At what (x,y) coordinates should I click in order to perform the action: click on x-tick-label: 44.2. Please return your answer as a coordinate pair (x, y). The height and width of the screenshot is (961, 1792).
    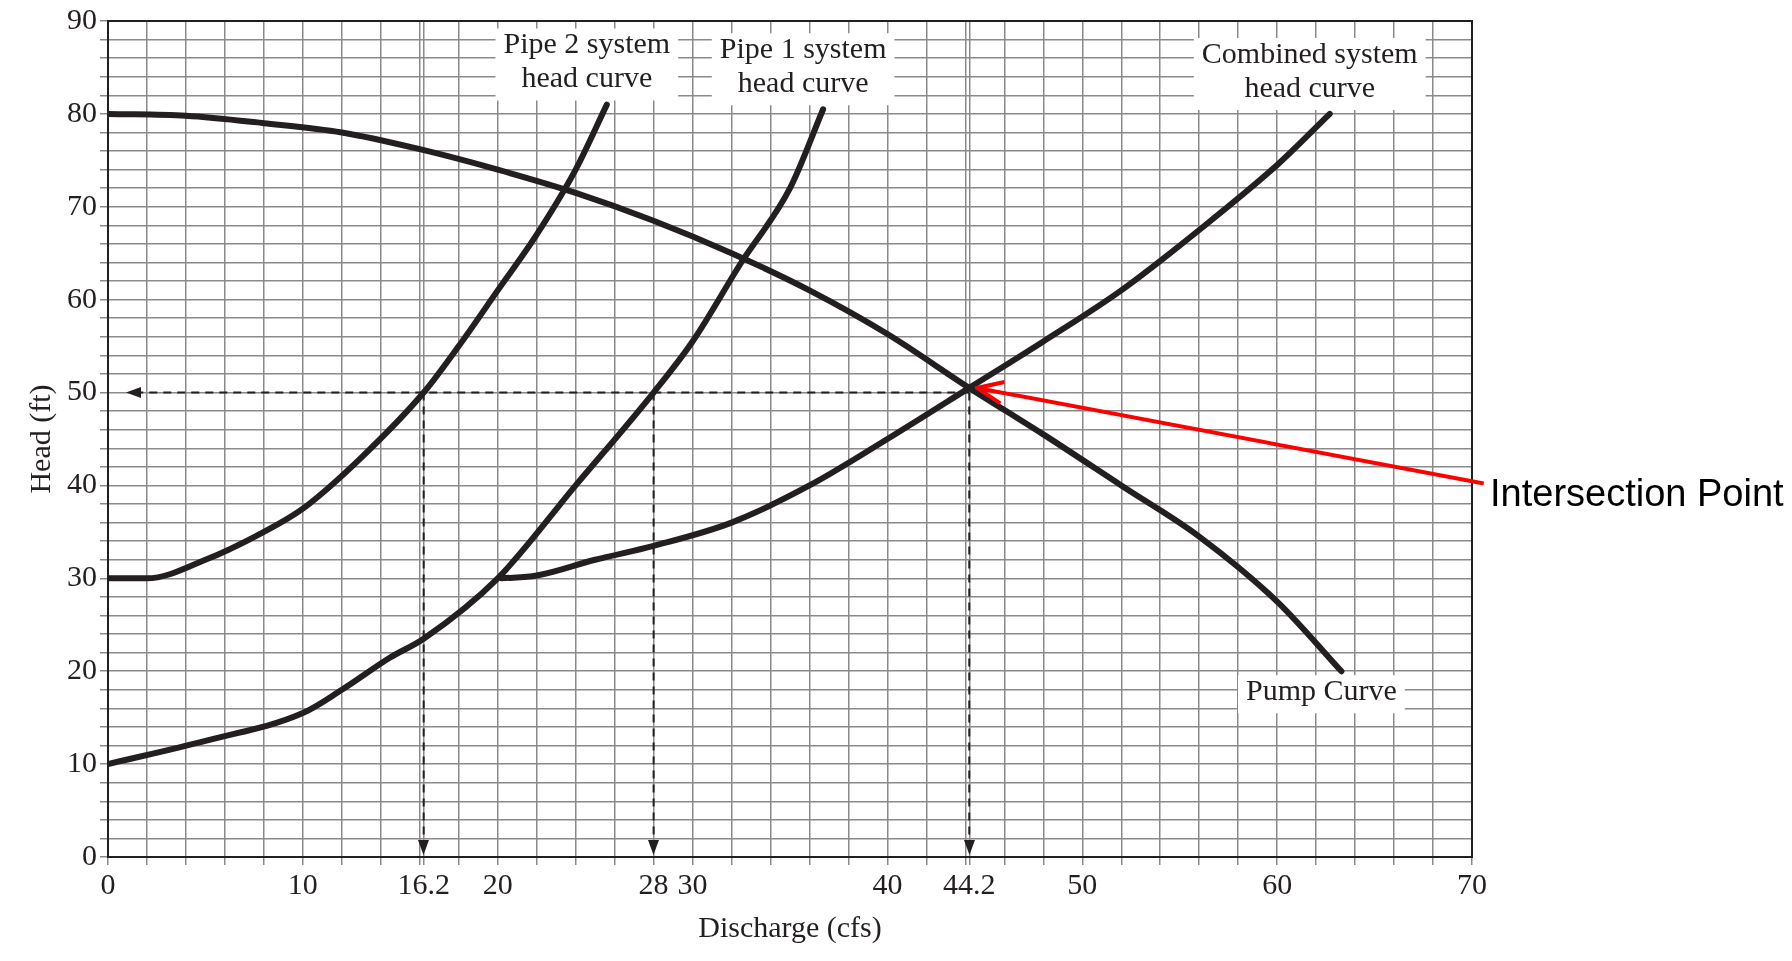
    Looking at the image, I should click on (969, 883).